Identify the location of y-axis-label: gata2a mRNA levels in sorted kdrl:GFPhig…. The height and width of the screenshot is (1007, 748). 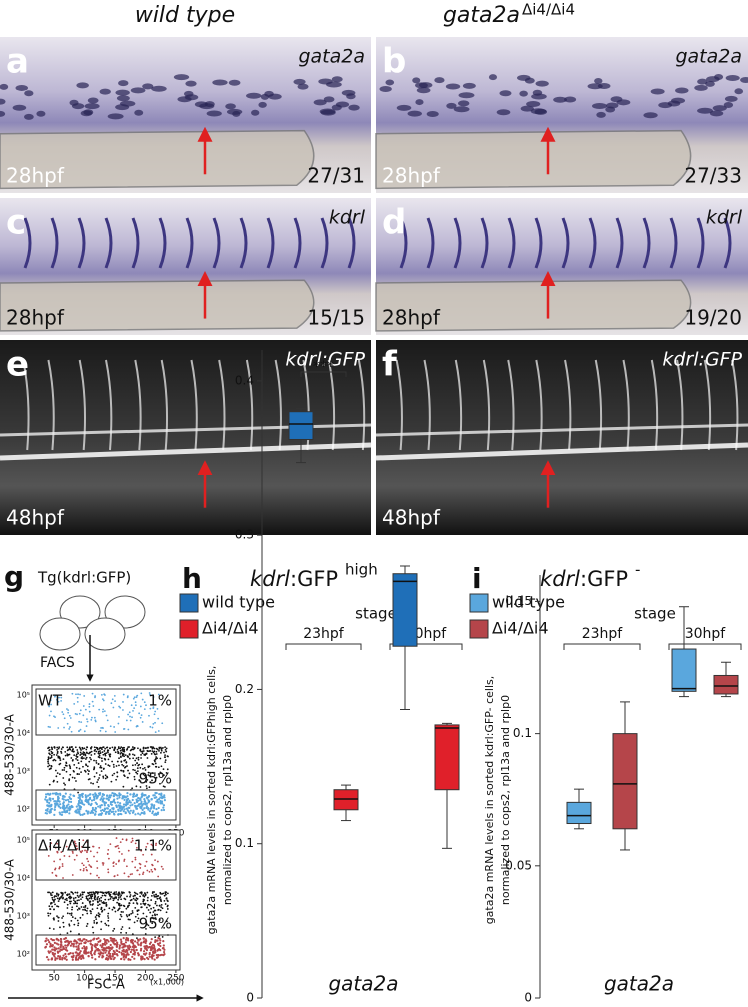
(211, 800).